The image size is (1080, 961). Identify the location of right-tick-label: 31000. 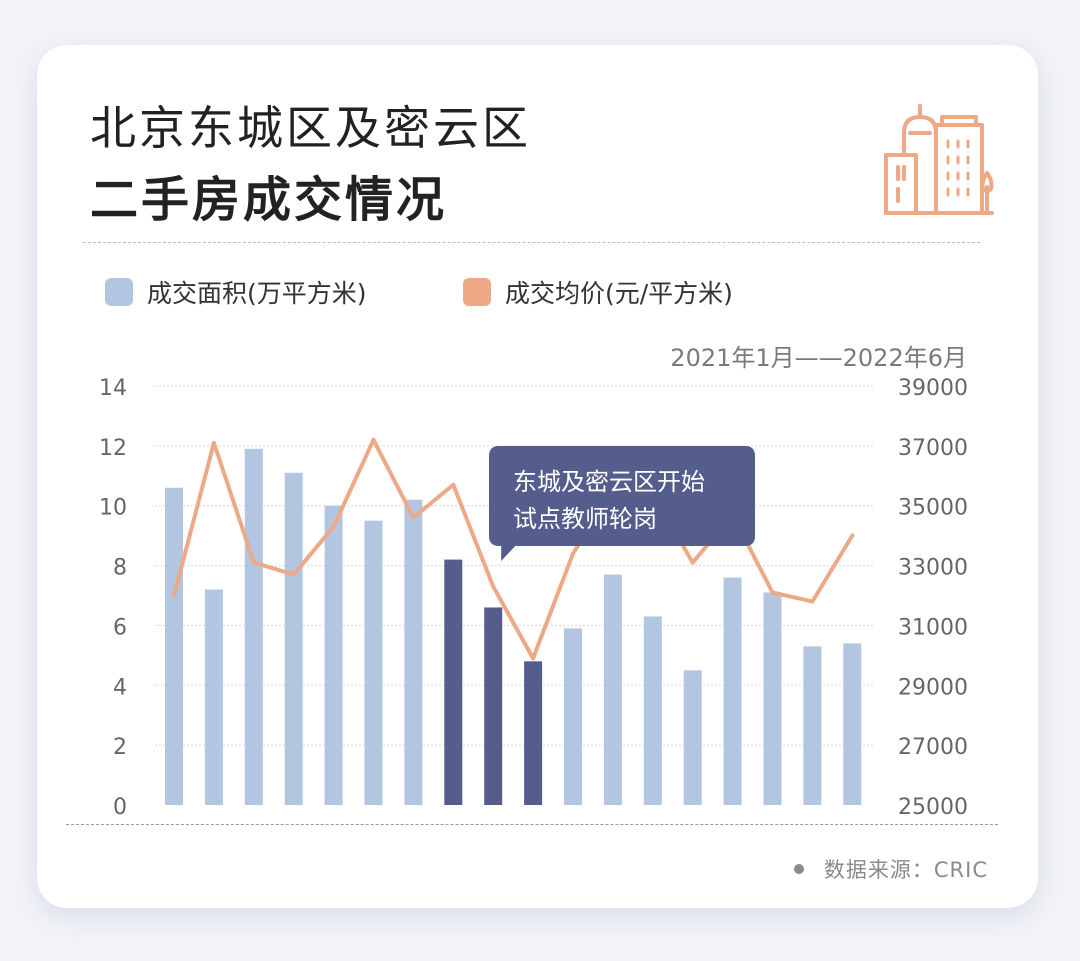
(933, 627).